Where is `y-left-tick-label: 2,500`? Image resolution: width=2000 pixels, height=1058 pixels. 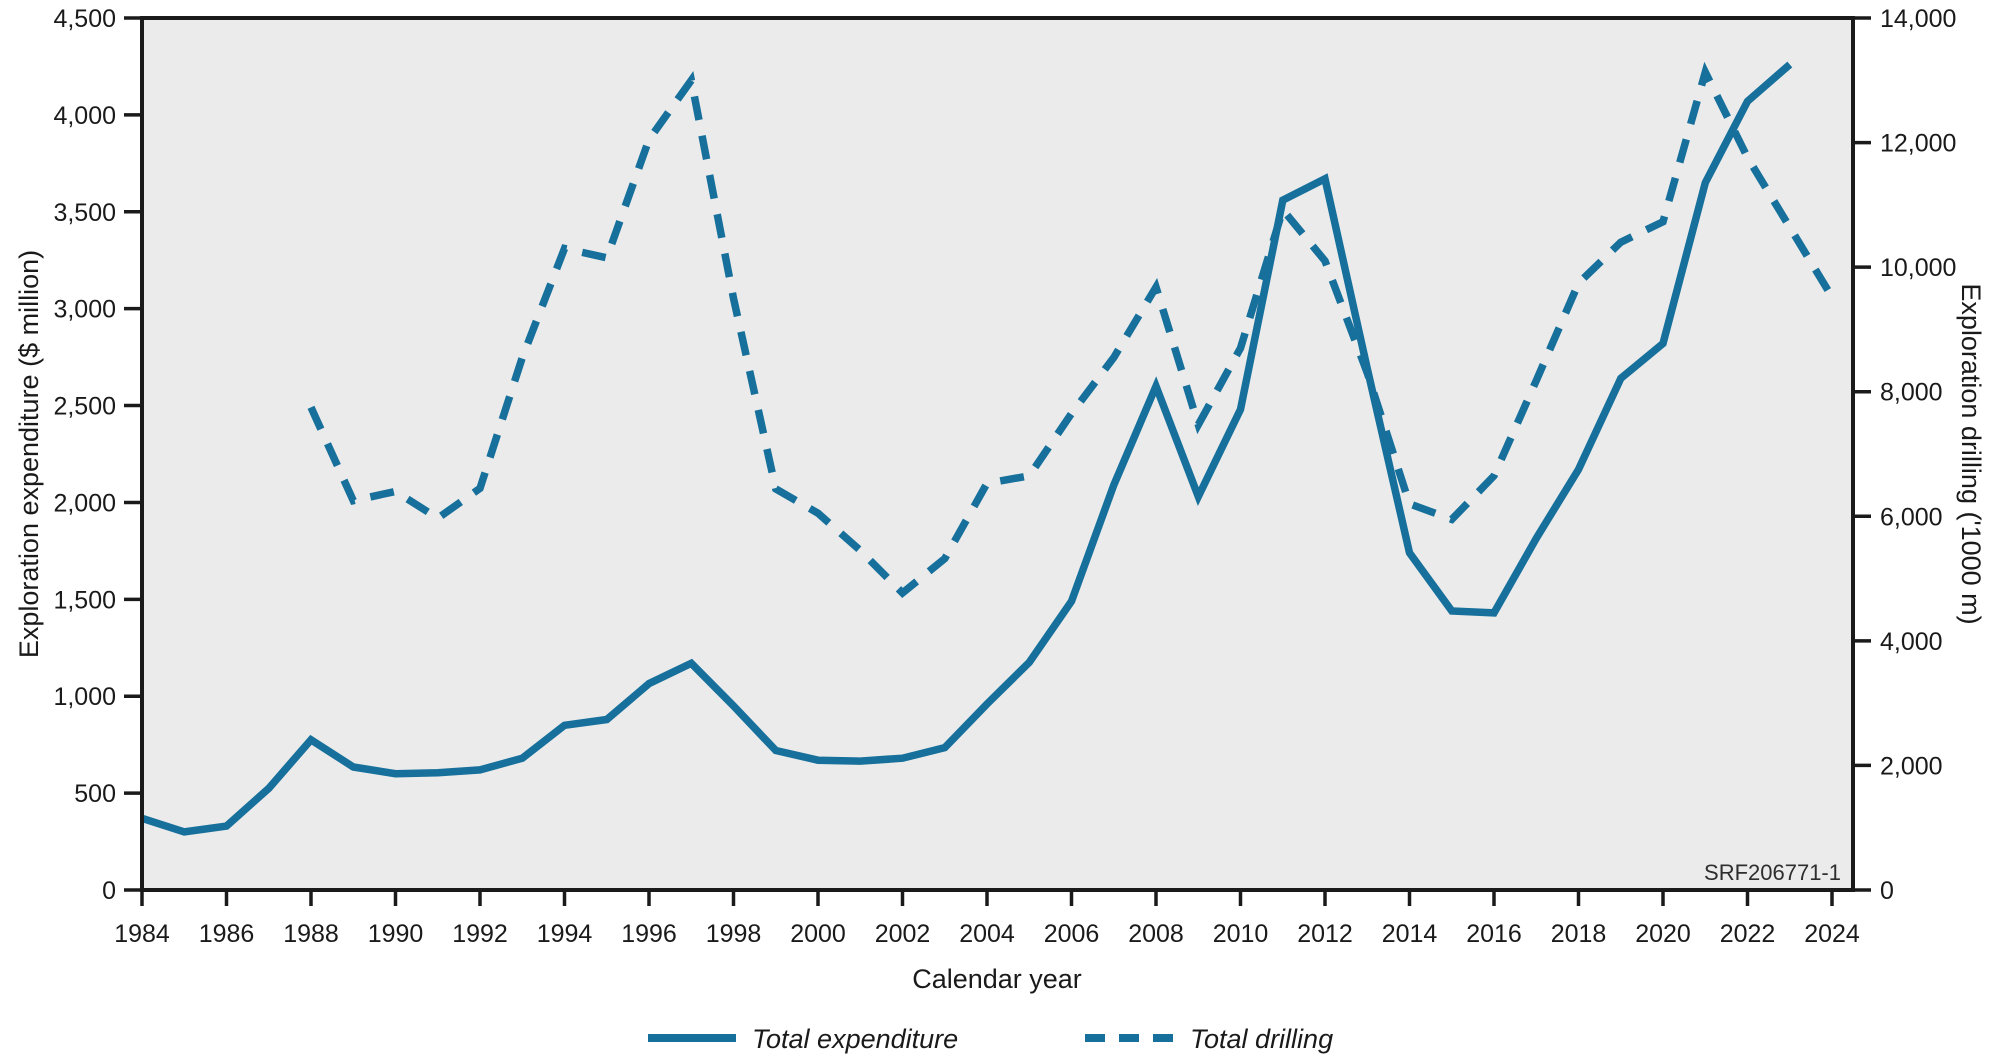
y-left-tick-label: 2,500 is located at coordinates (84, 407).